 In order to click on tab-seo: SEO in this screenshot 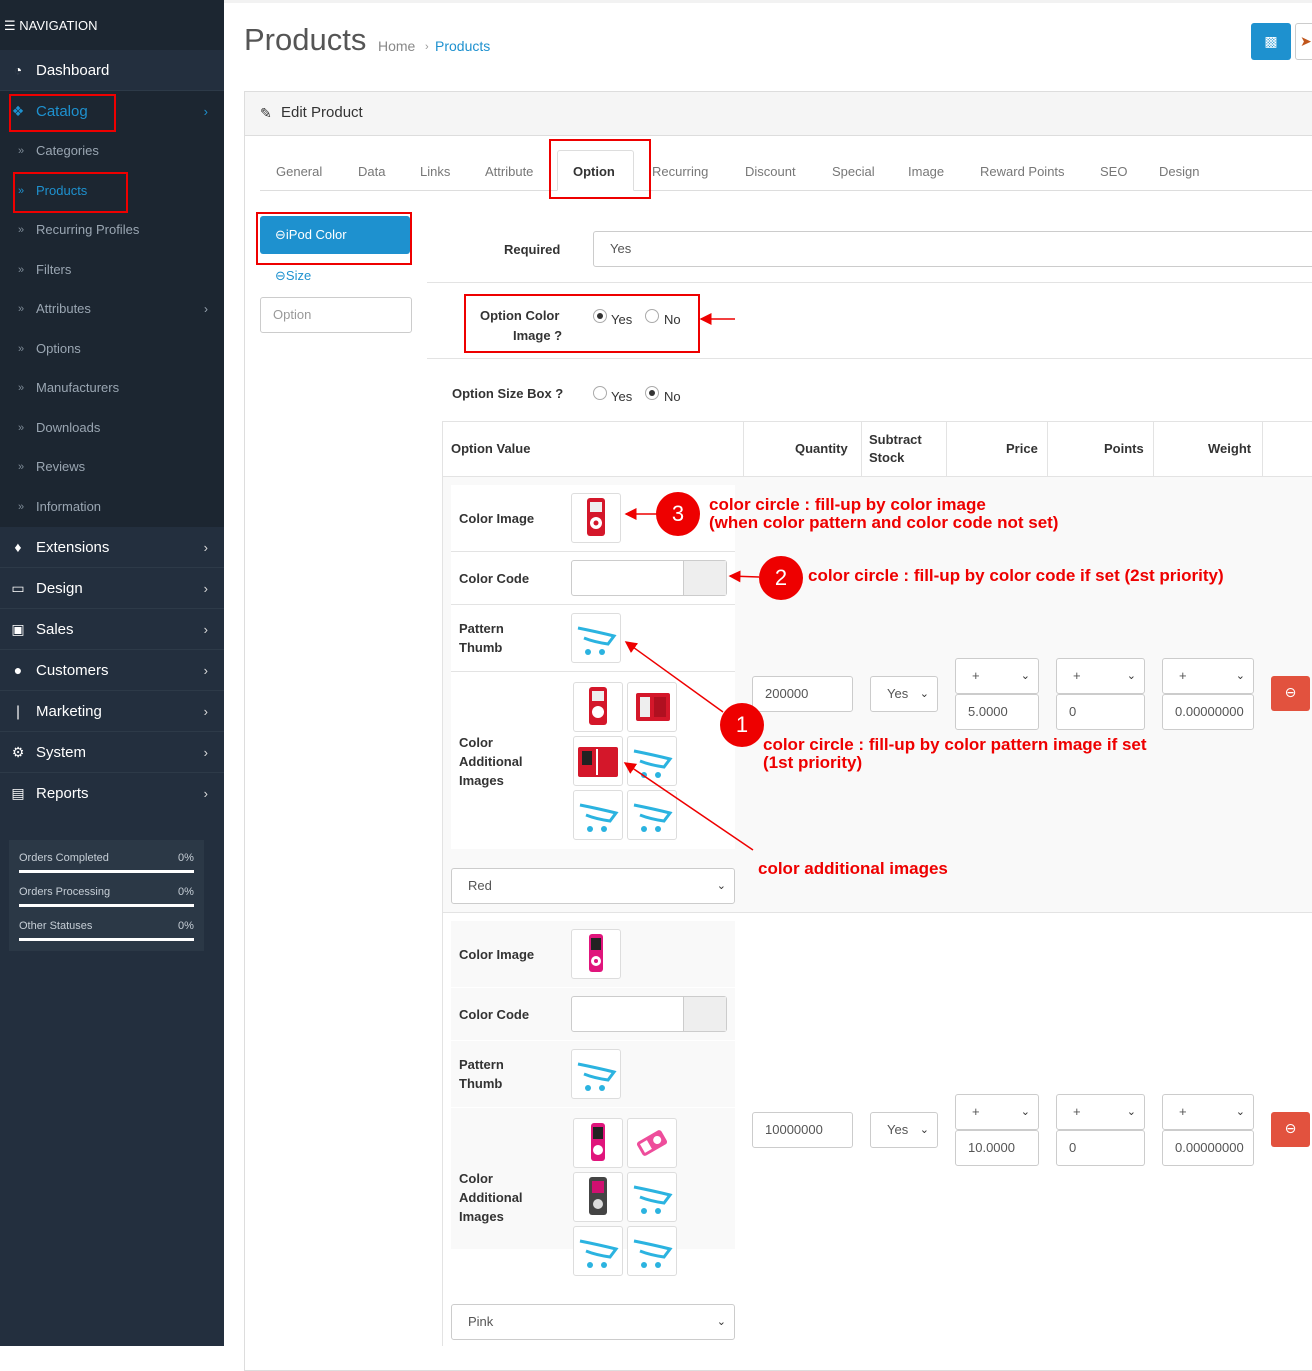, I will do `click(1114, 171)`.